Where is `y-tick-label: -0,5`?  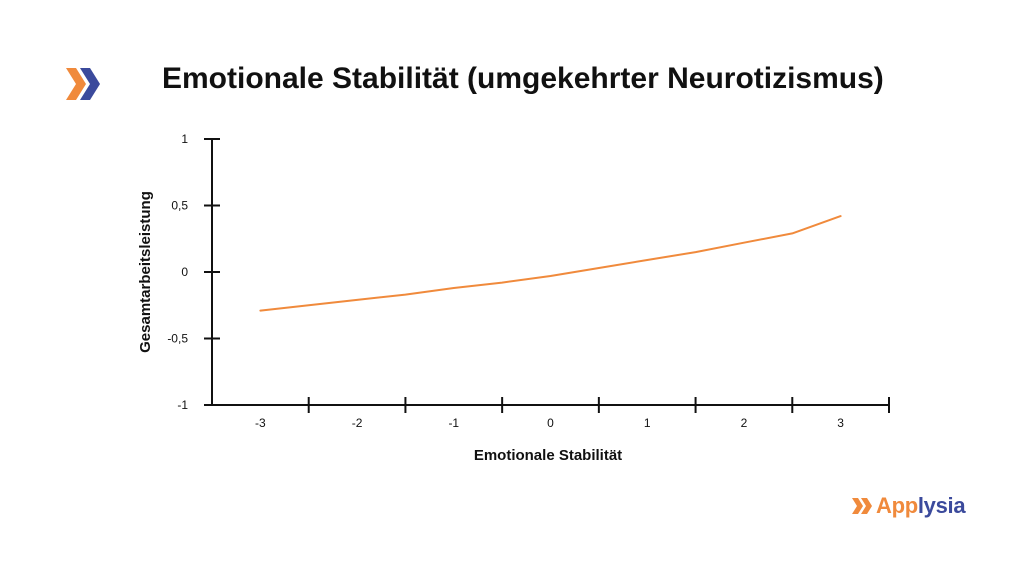
y-tick-label: -0,5 is located at coordinates (177, 339).